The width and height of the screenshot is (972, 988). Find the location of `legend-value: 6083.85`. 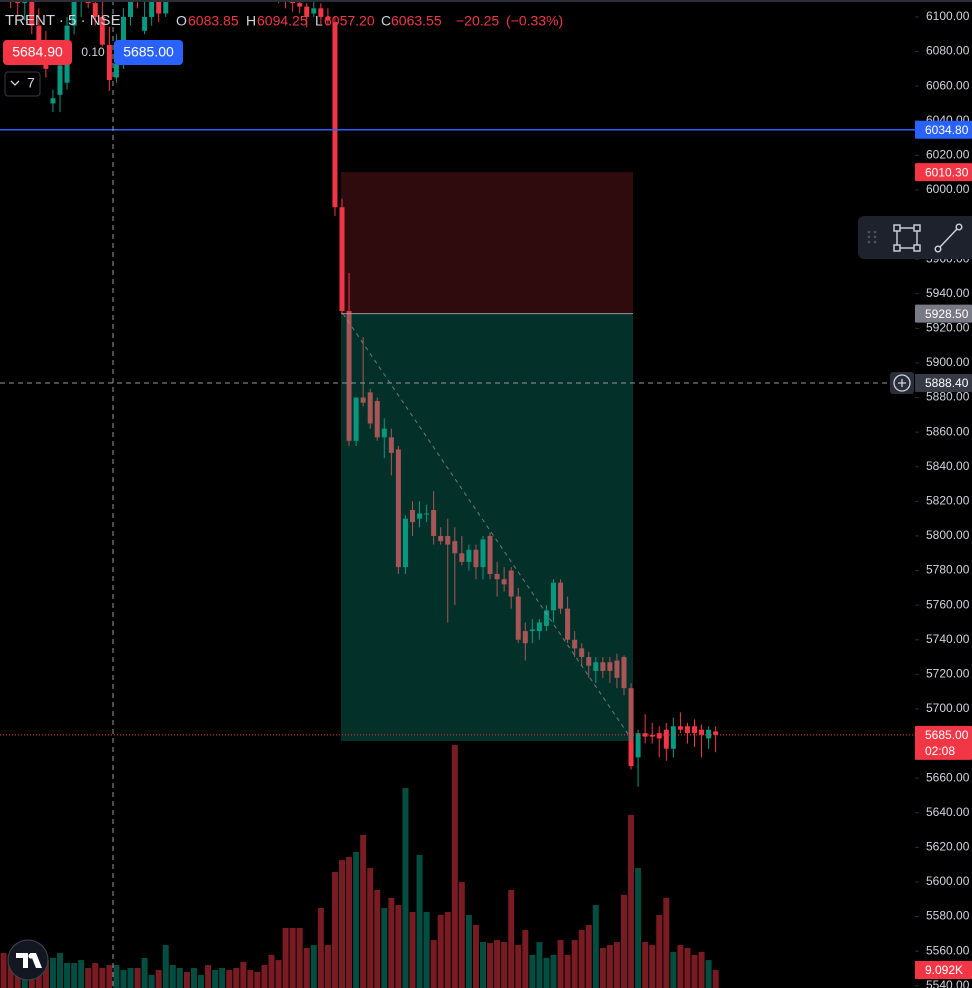

legend-value: 6083.85 is located at coordinates (213, 21).